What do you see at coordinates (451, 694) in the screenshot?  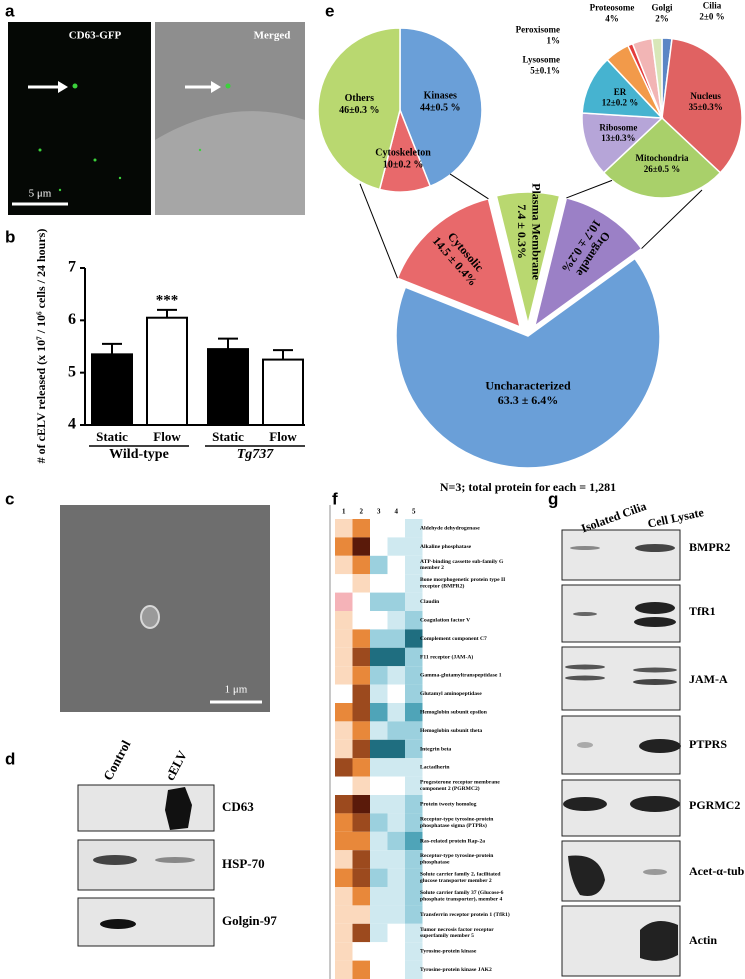 I see `row-label: Glutamyl aminopeptidase` at bounding box center [451, 694].